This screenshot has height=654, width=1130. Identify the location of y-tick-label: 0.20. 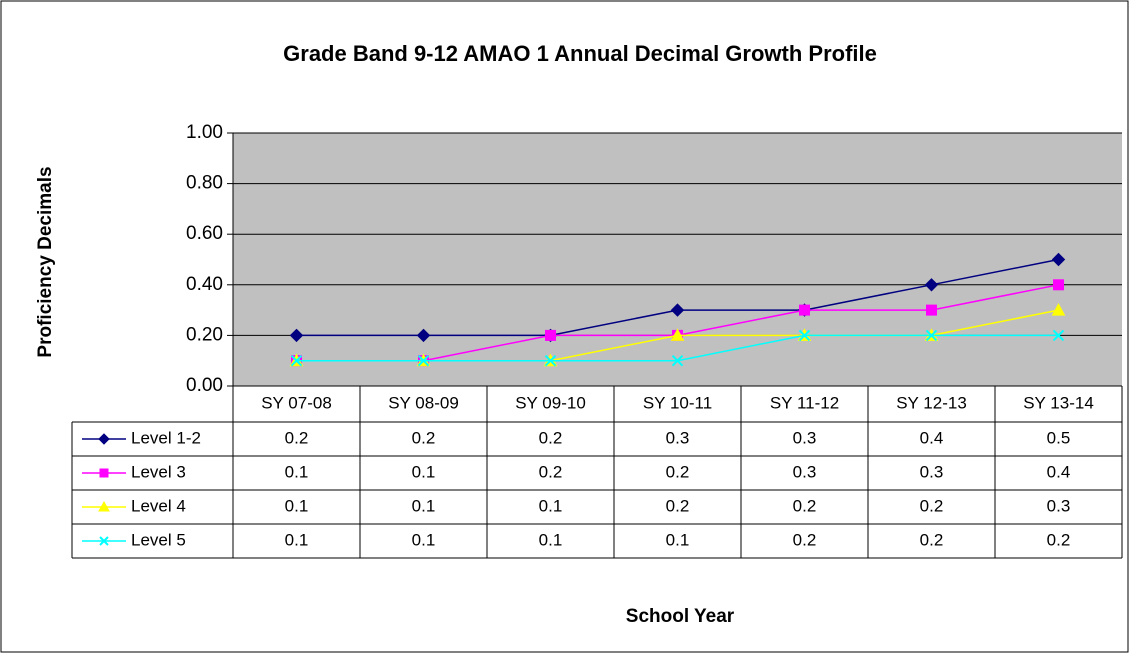
(204, 334).